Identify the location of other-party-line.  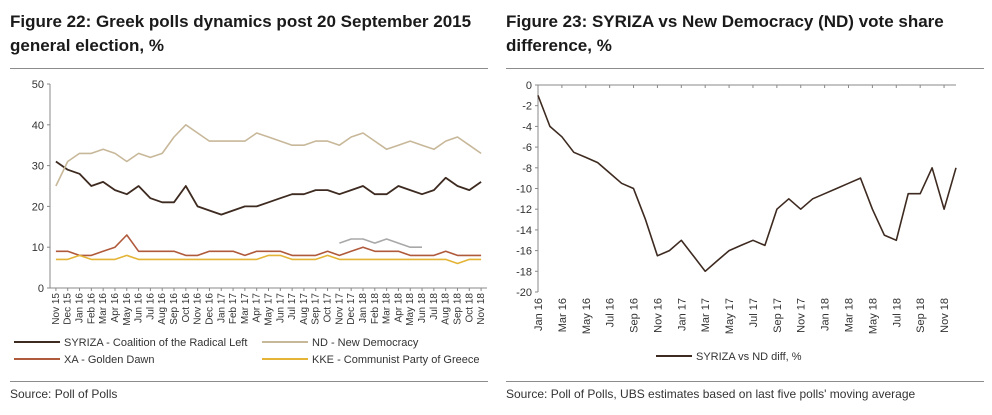
(380, 243).